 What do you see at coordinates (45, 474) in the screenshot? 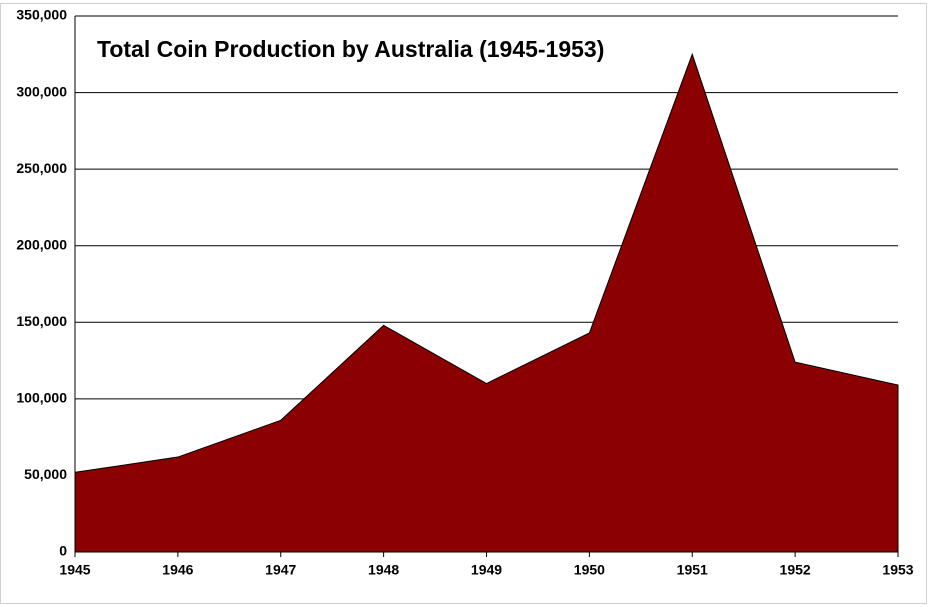
I see `y-tick-label: 50,000` at bounding box center [45, 474].